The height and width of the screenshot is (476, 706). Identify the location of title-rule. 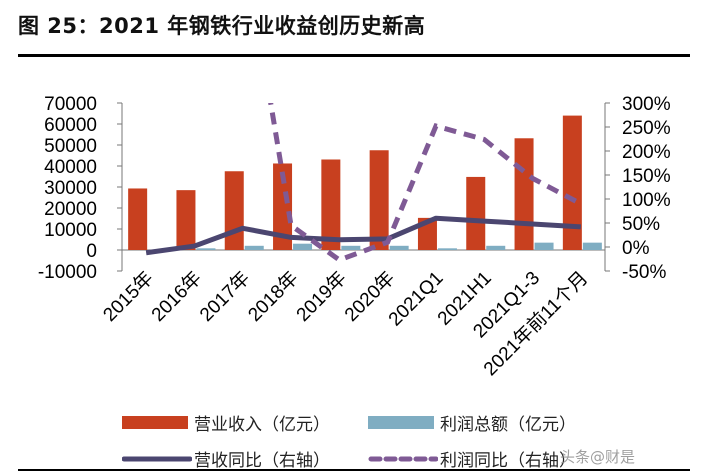
(354, 55).